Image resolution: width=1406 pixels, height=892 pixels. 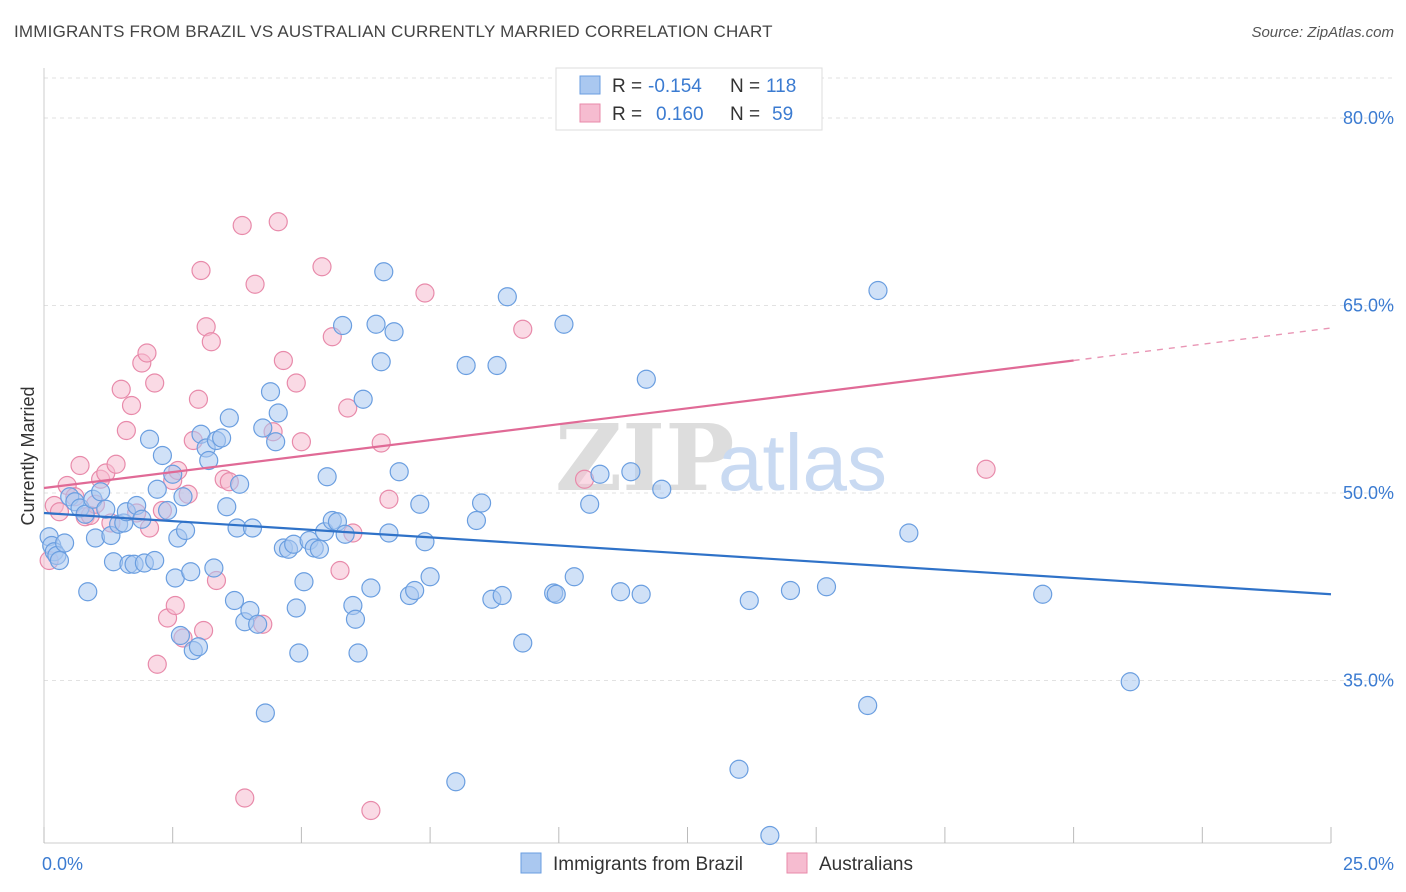 What do you see at coordinates (1368, 118) in the screenshot?
I see `y-tick-label-3: 80.0%` at bounding box center [1368, 118].